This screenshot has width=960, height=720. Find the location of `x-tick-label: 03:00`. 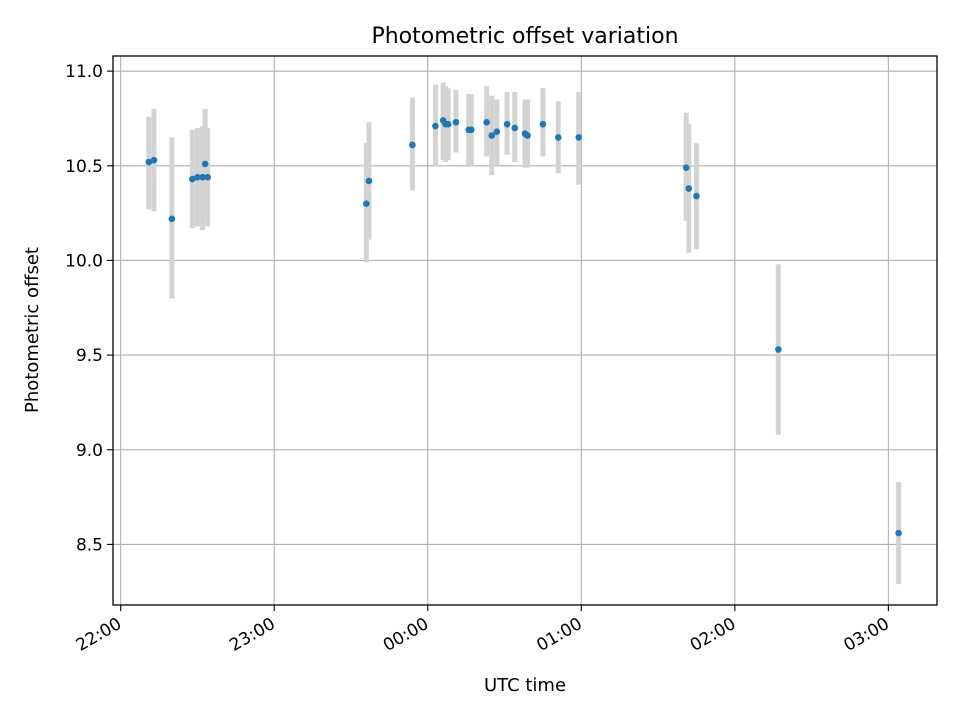

x-tick-label: 03:00 is located at coordinates (866, 635).